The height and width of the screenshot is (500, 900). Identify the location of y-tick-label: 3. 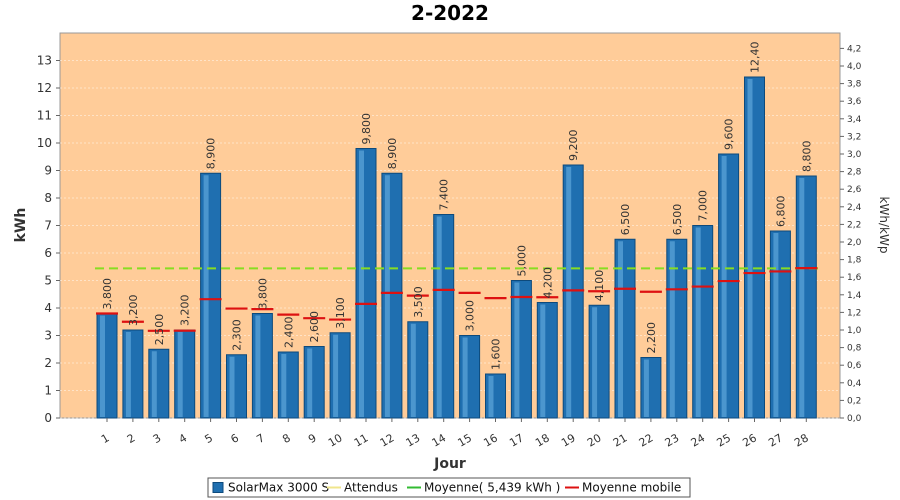
(48, 336).